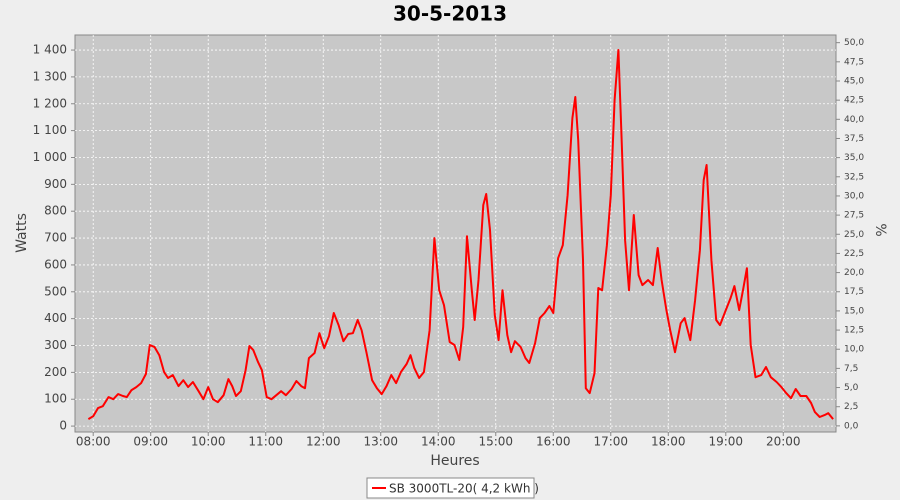 This screenshot has width=900, height=500. I want to click on x-tick-label: 11:00, so click(265, 442).